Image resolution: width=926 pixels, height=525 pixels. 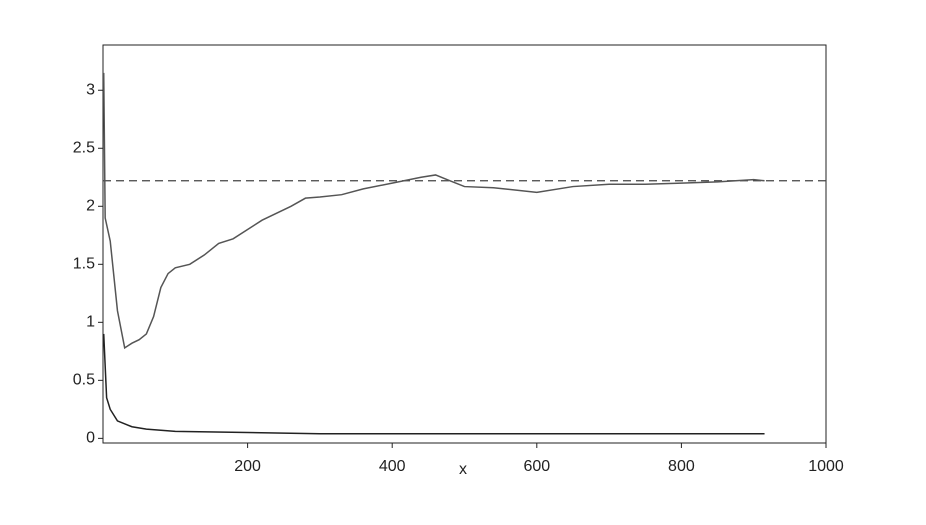 I want to click on x-tick-label: 600, so click(x=536, y=466).